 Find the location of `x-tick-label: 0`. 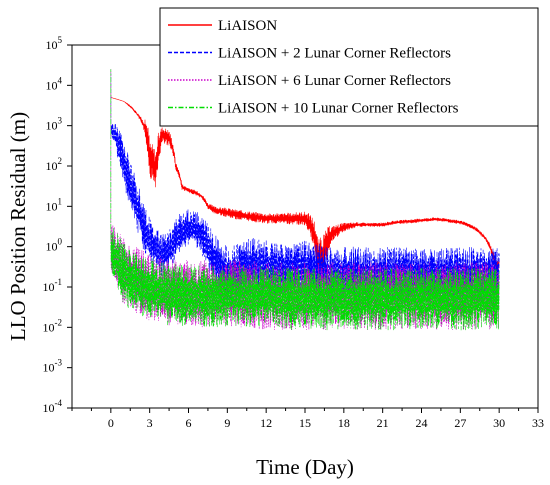

x-tick-label: 0 is located at coordinates (111, 423).